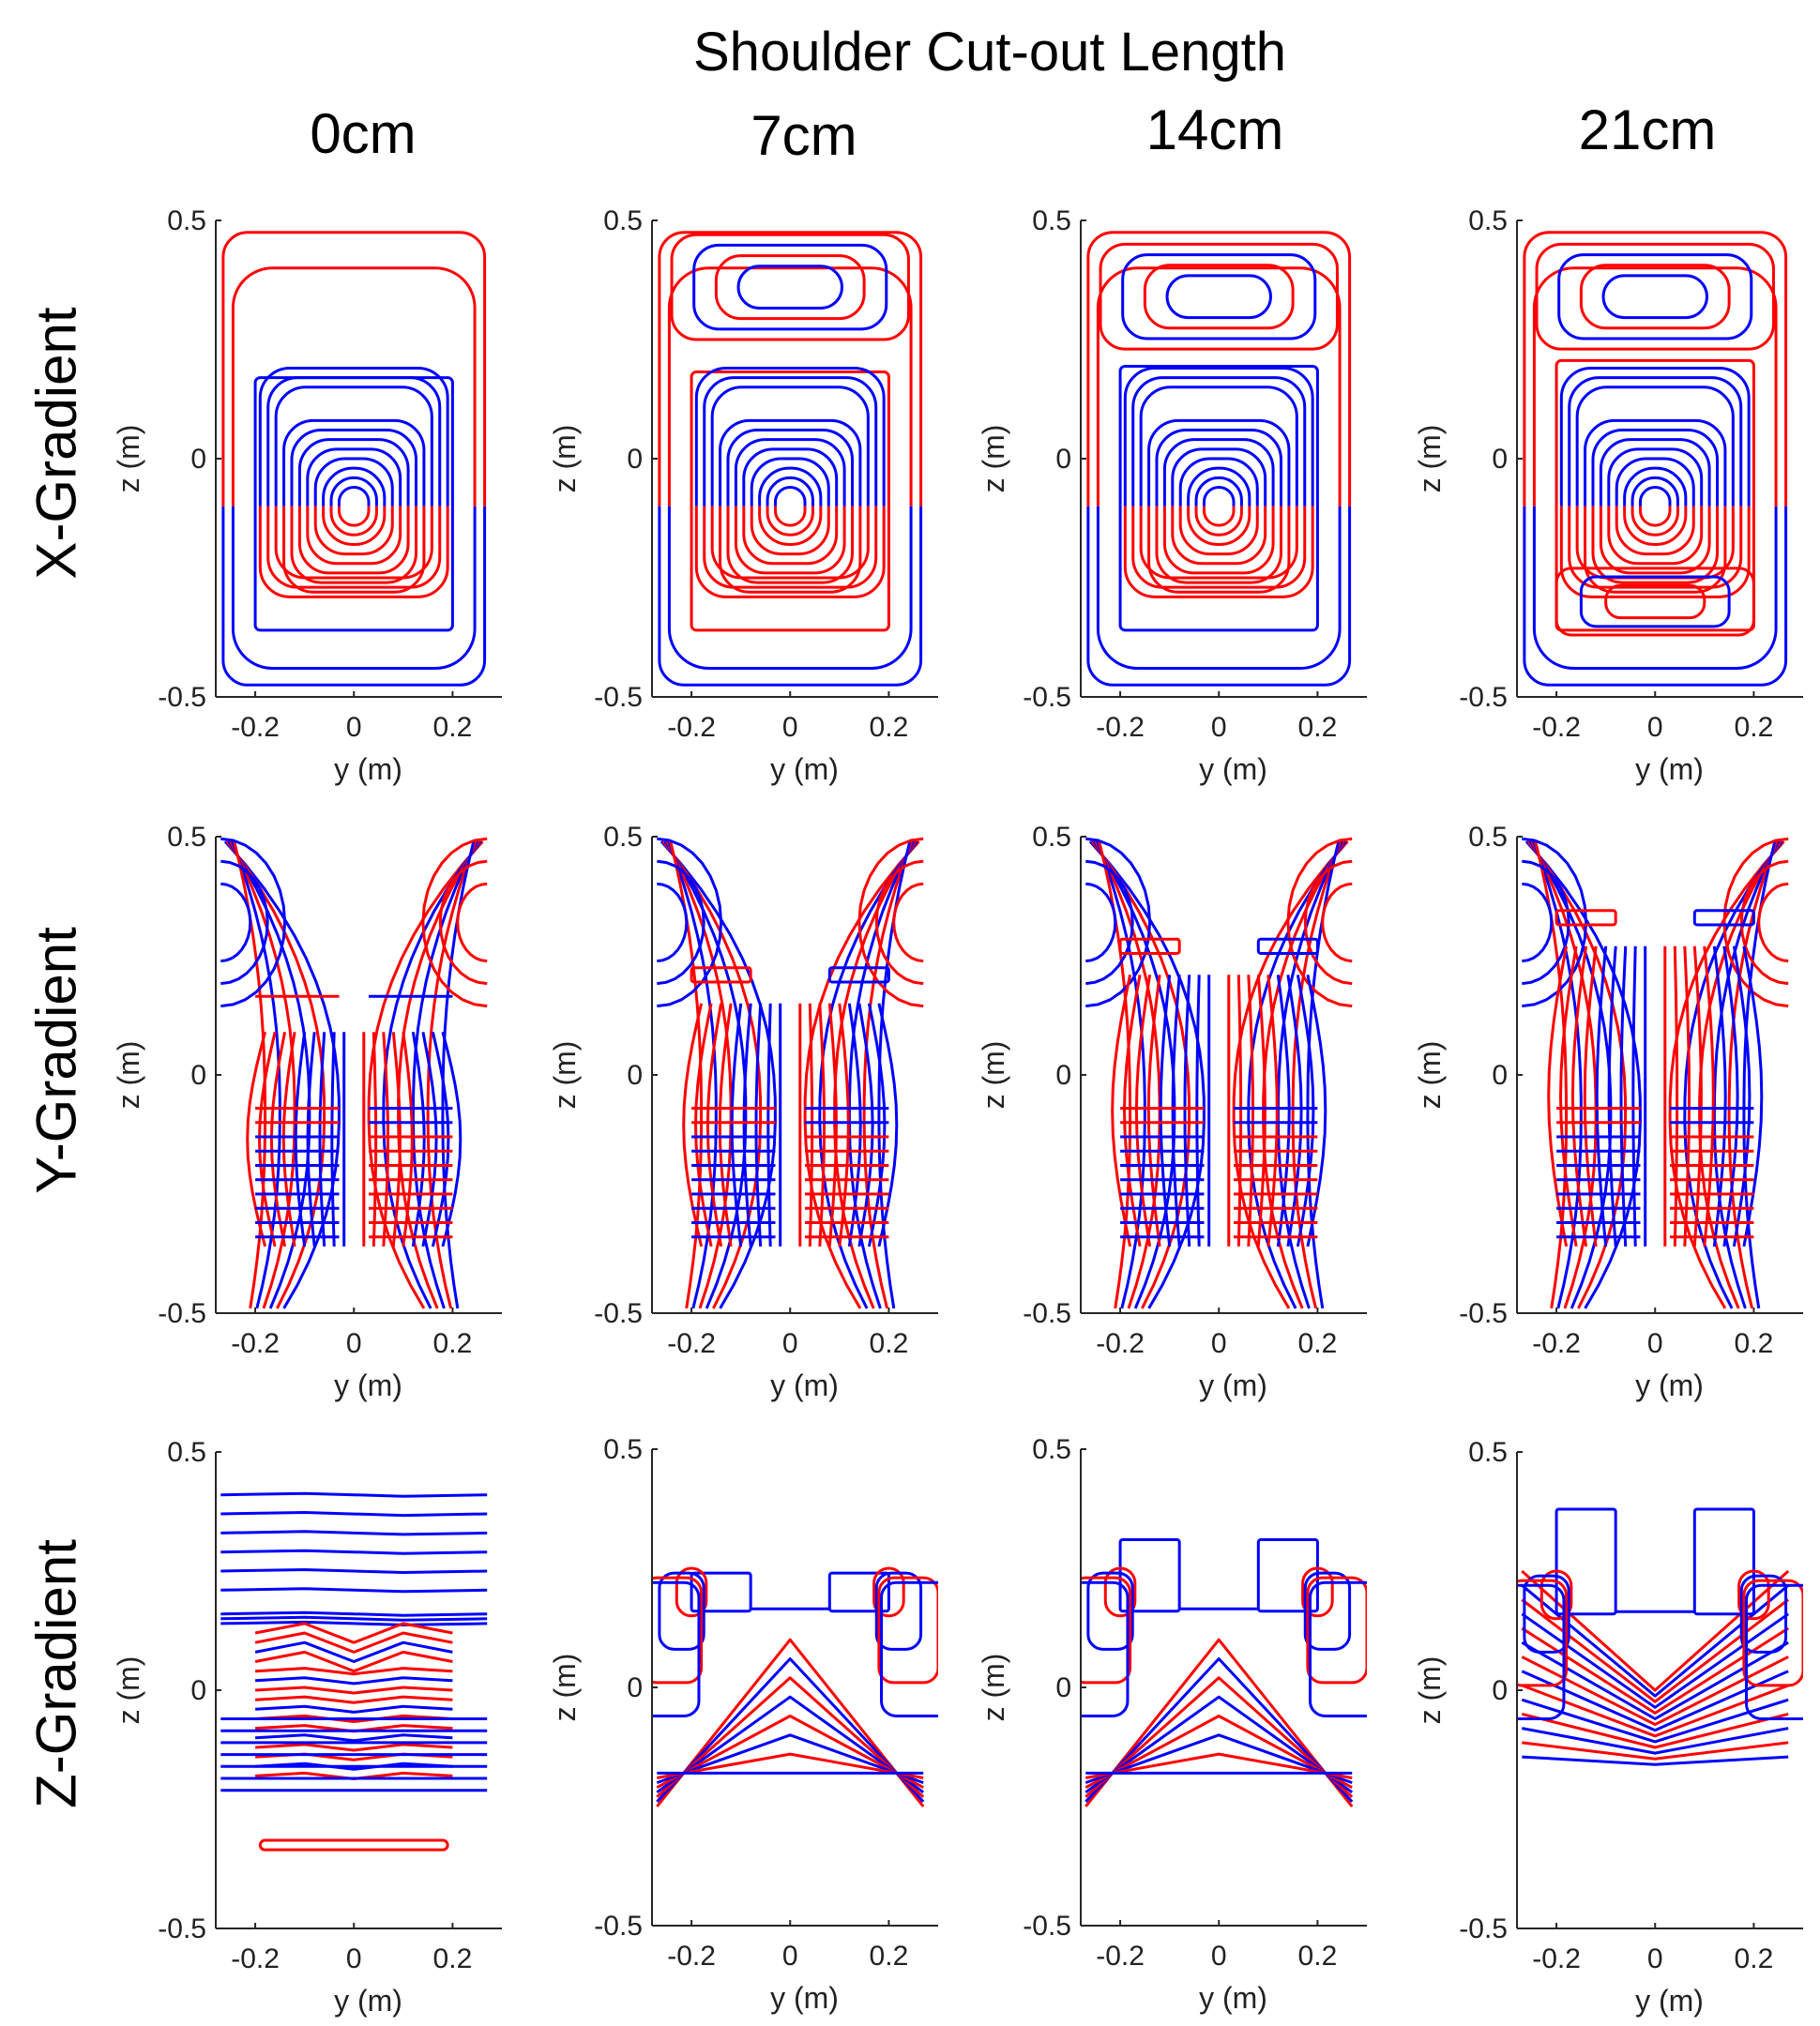 The height and width of the screenshot is (2026, 1820). What do you see at coordinates (1655, 296) in the screenshot?
I see `contour-upper-lobe` at bounding box center [1655, 296].